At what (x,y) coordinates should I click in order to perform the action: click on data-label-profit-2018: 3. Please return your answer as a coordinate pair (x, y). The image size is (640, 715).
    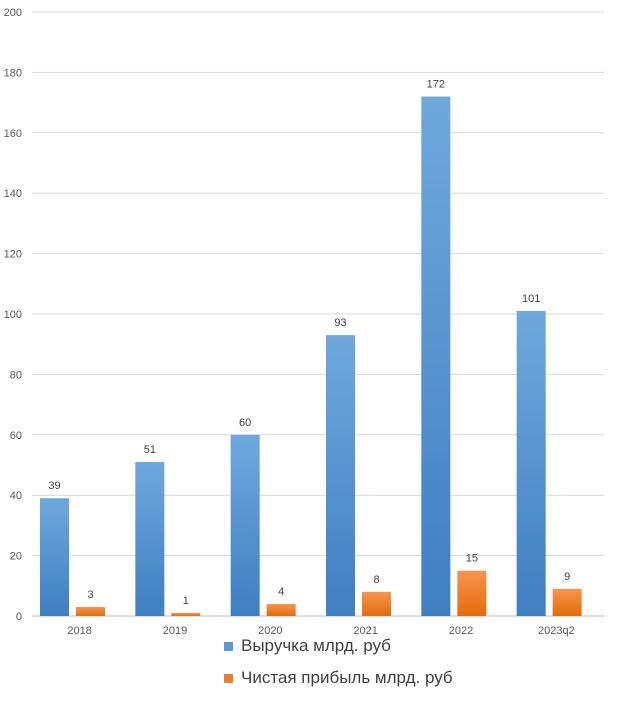
    Looking at the image, I should click on (90, 595).